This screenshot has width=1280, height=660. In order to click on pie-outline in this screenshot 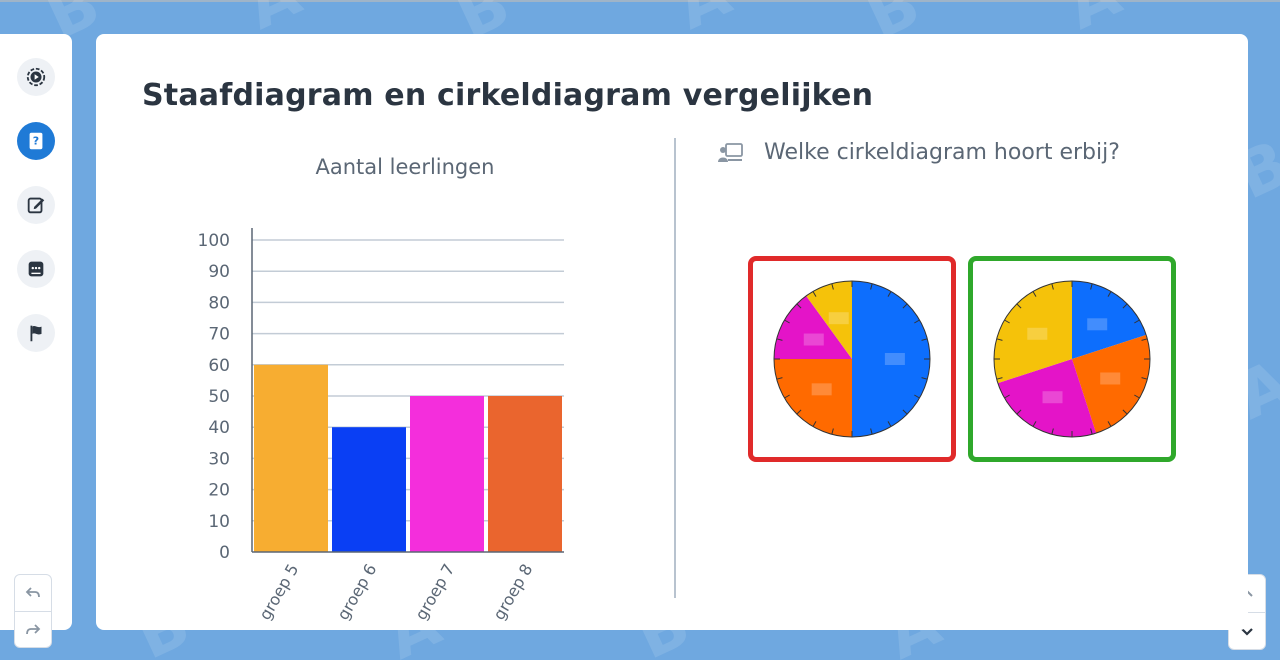, I will do `click(1072, 359)`.